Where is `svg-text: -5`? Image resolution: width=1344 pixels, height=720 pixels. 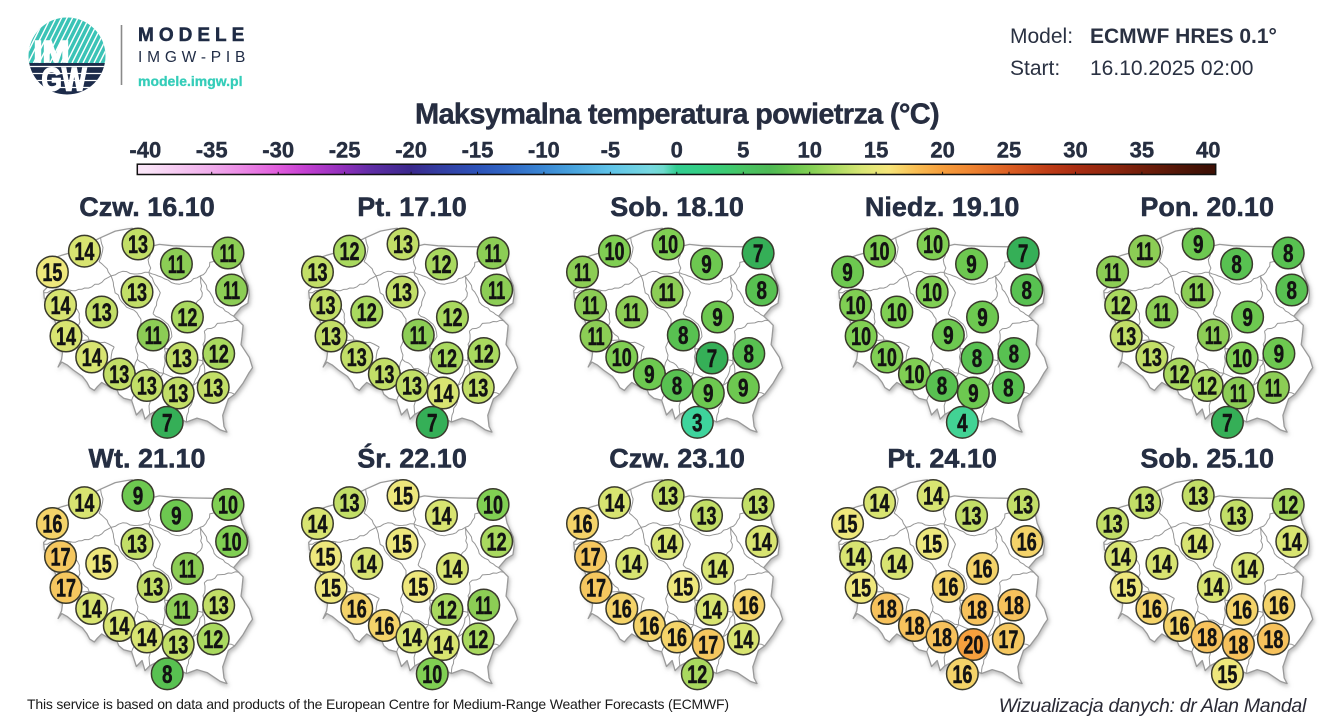 svg-text: -5 is located at coordinates (611, 150).